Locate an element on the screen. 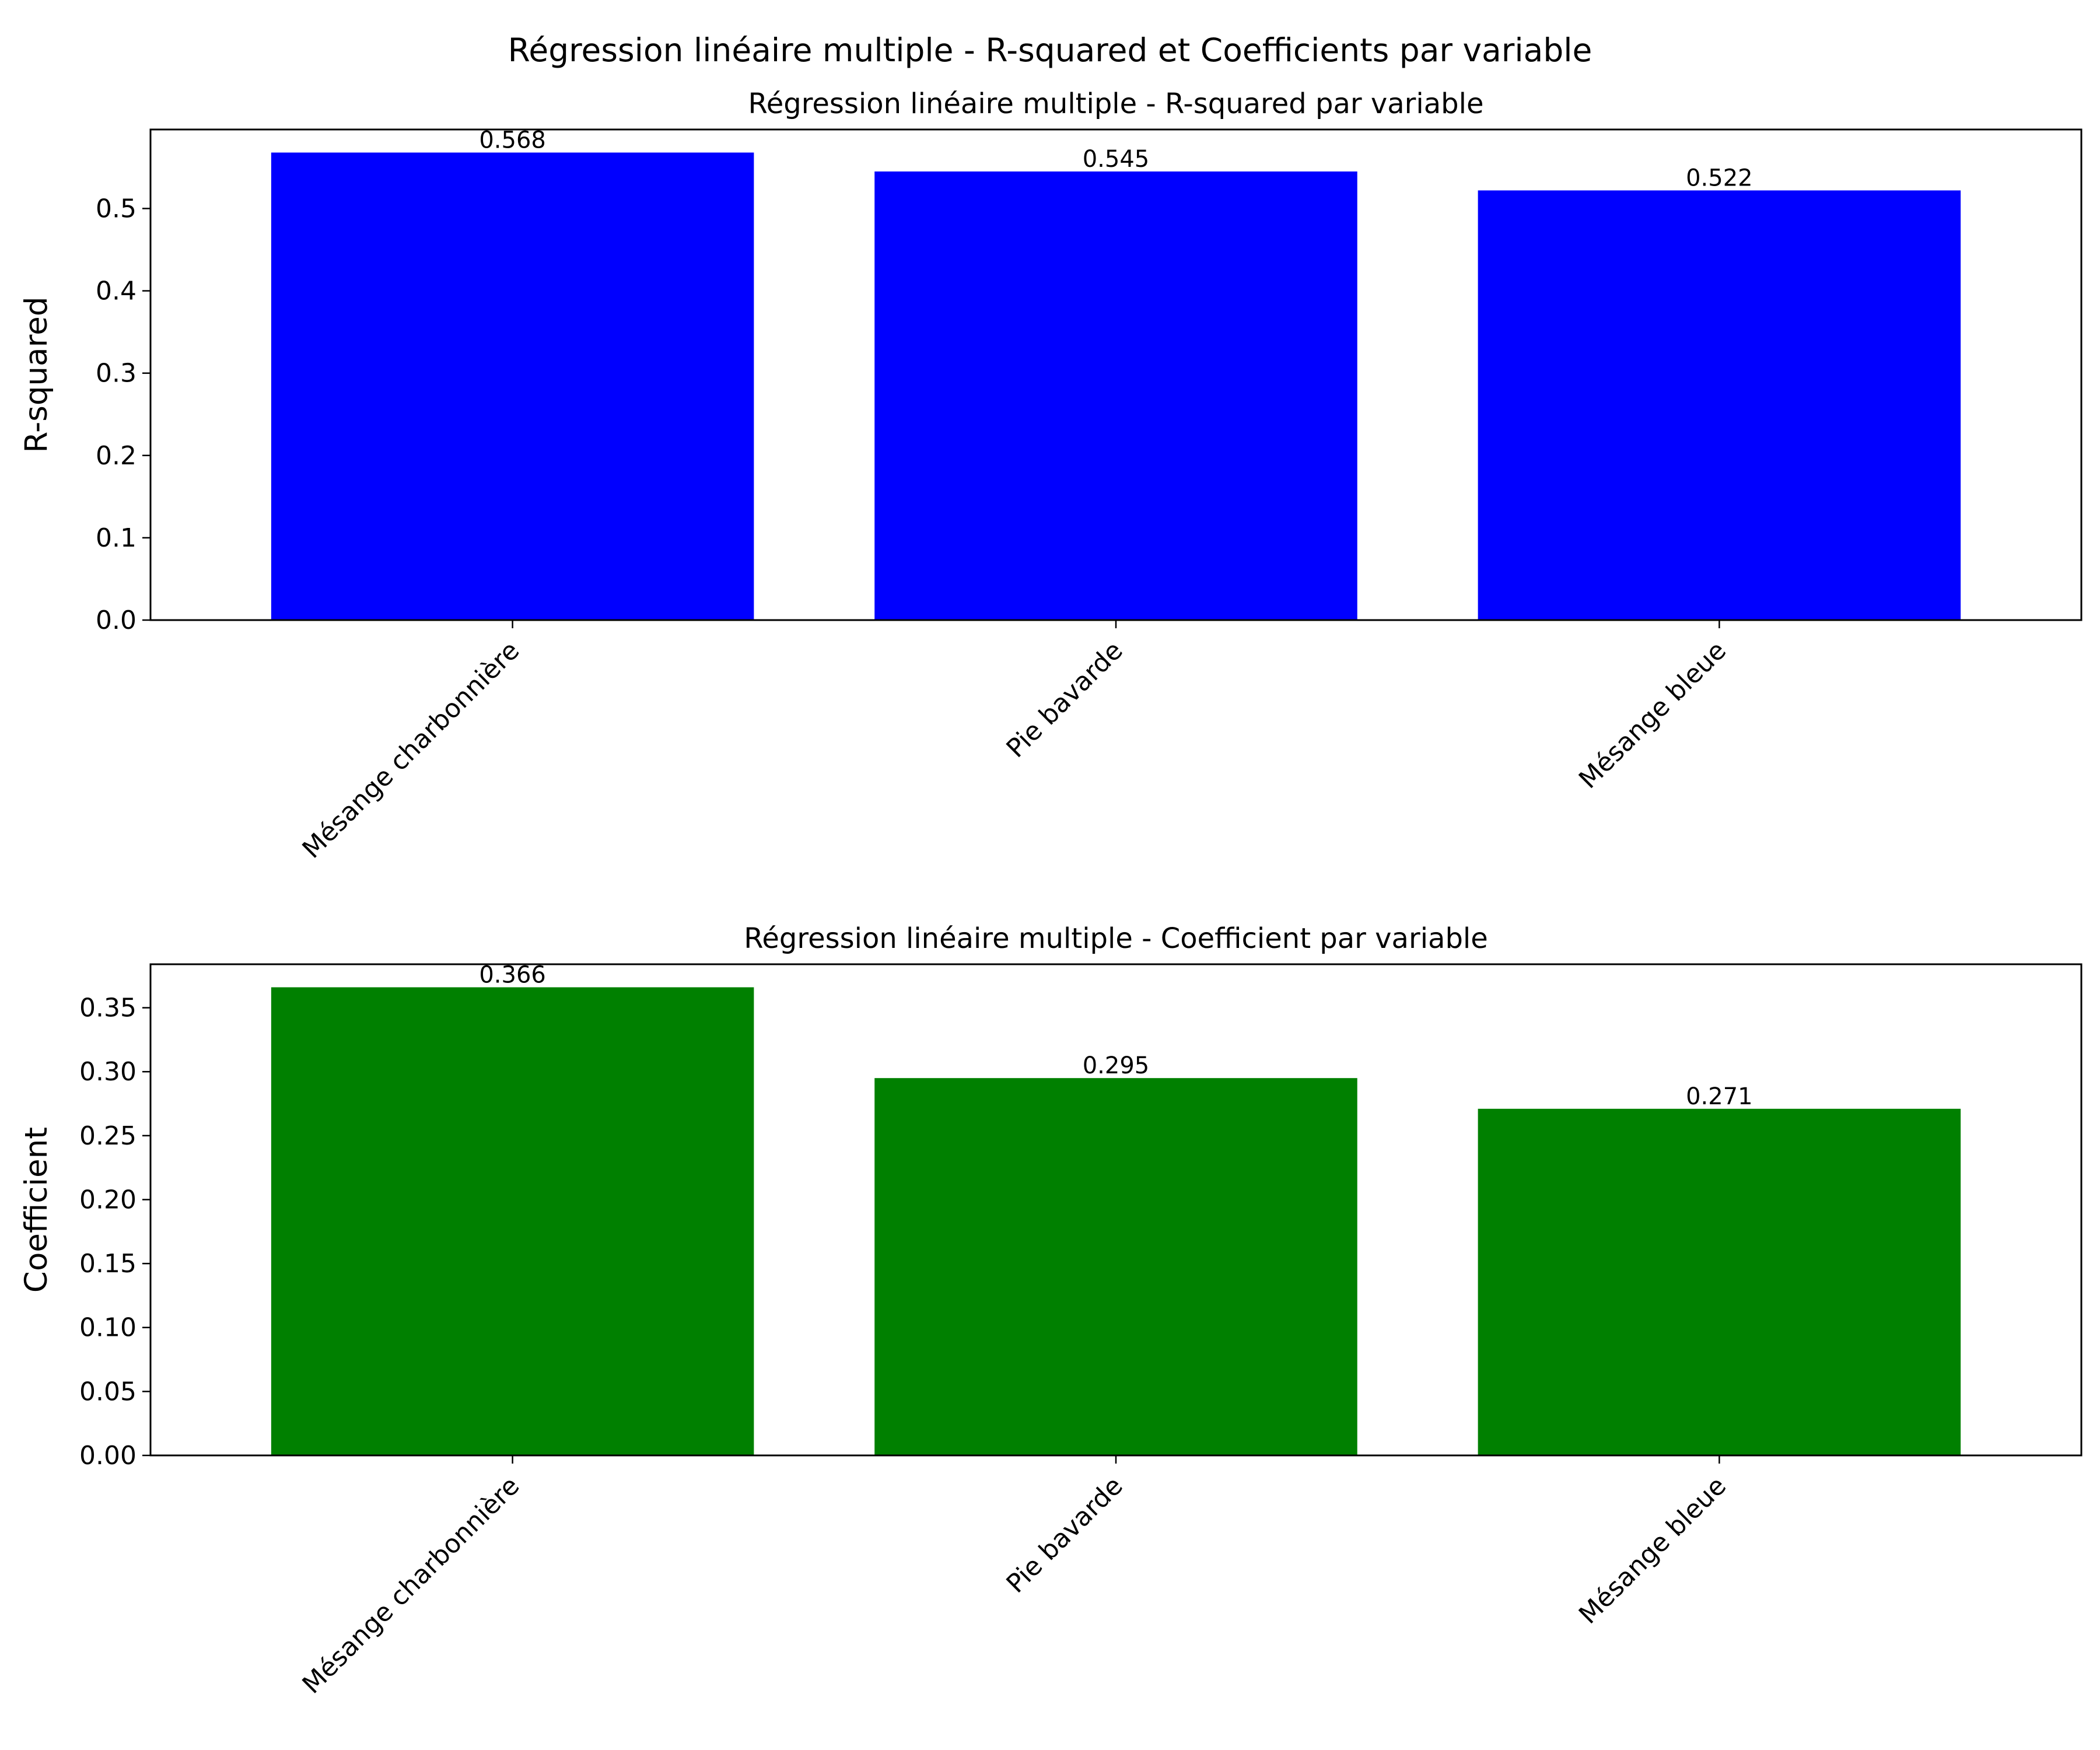  y-axis-label: R-squared is located at coordinates (36, 374).